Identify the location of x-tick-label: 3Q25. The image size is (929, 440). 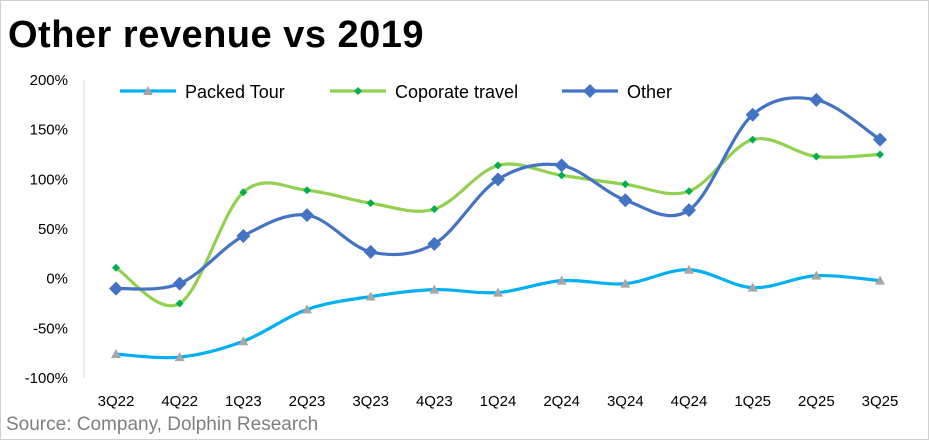
(880, 401).